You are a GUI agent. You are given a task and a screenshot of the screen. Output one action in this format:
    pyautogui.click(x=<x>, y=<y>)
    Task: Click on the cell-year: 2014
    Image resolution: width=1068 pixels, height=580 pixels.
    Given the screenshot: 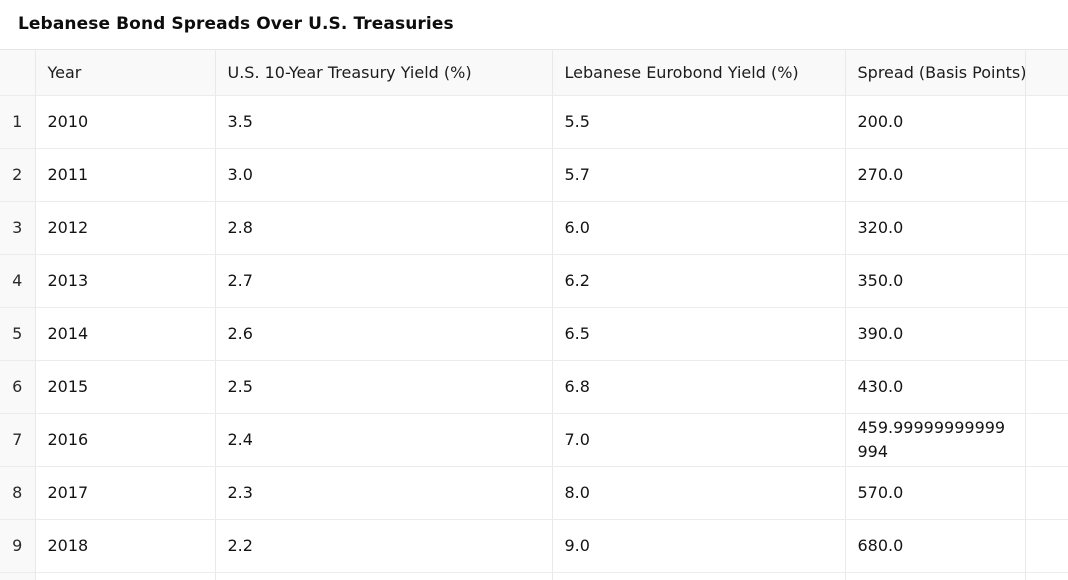 What is the action you would take?
    pyautogui.click(x=125, y=334)
    